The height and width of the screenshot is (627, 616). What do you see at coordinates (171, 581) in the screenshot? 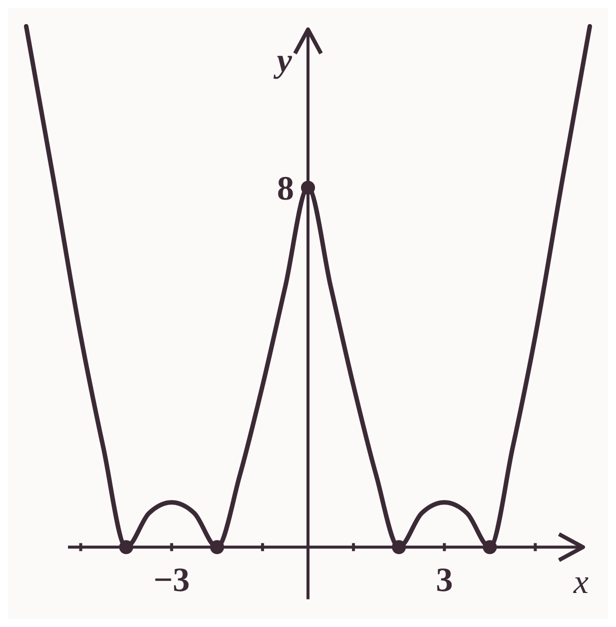
I see `x-tick-label: −3` at bounding box center [171, 581].